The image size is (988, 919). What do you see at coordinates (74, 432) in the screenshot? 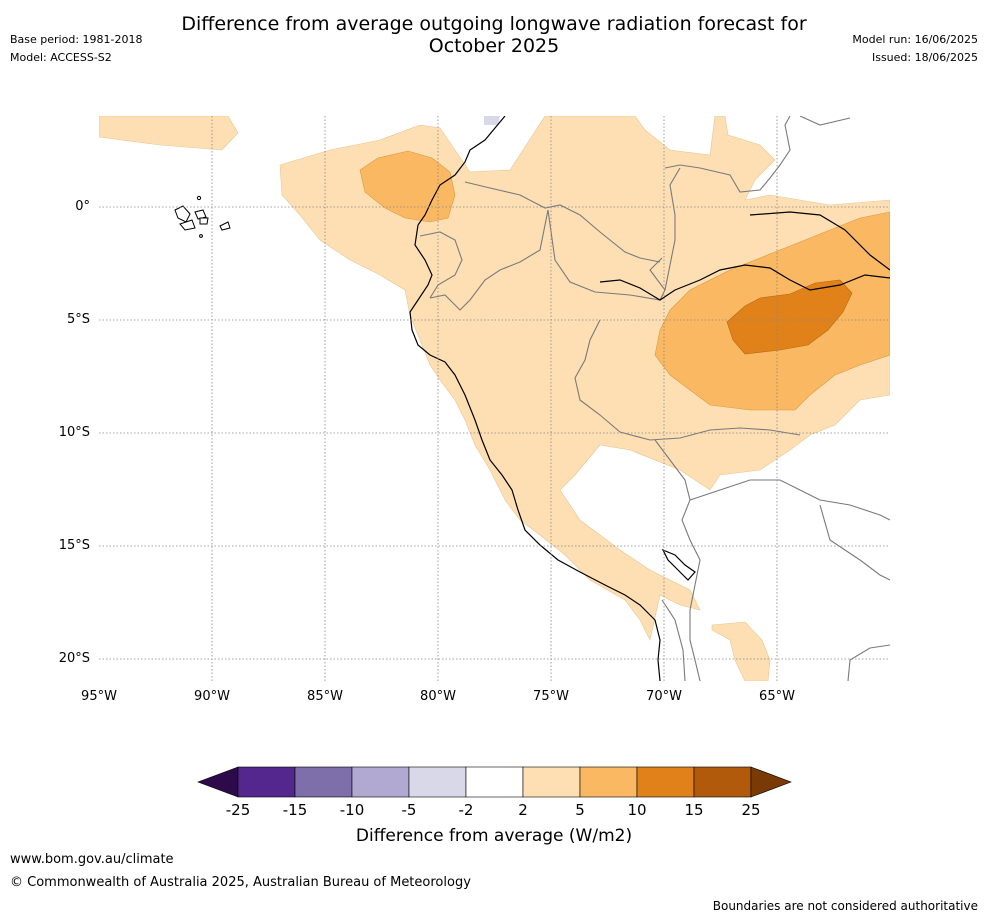
I see `lat-label-10s: 10°S` at bounding box center [74, 432].